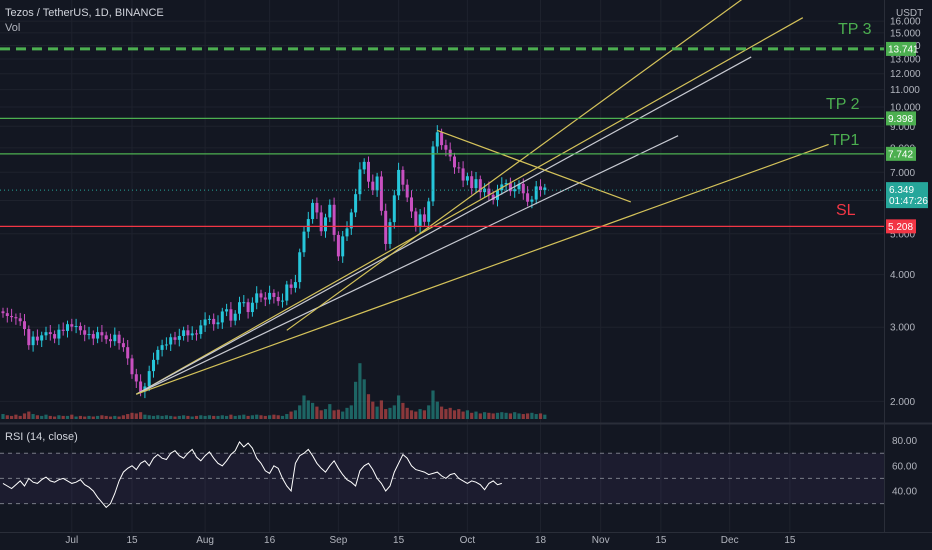 The height and width of the screenshot is (550, 932). I want to click on chart-legend: Tezos / TetherUS, 1D, BINANCE Vol, so click(84, 21).